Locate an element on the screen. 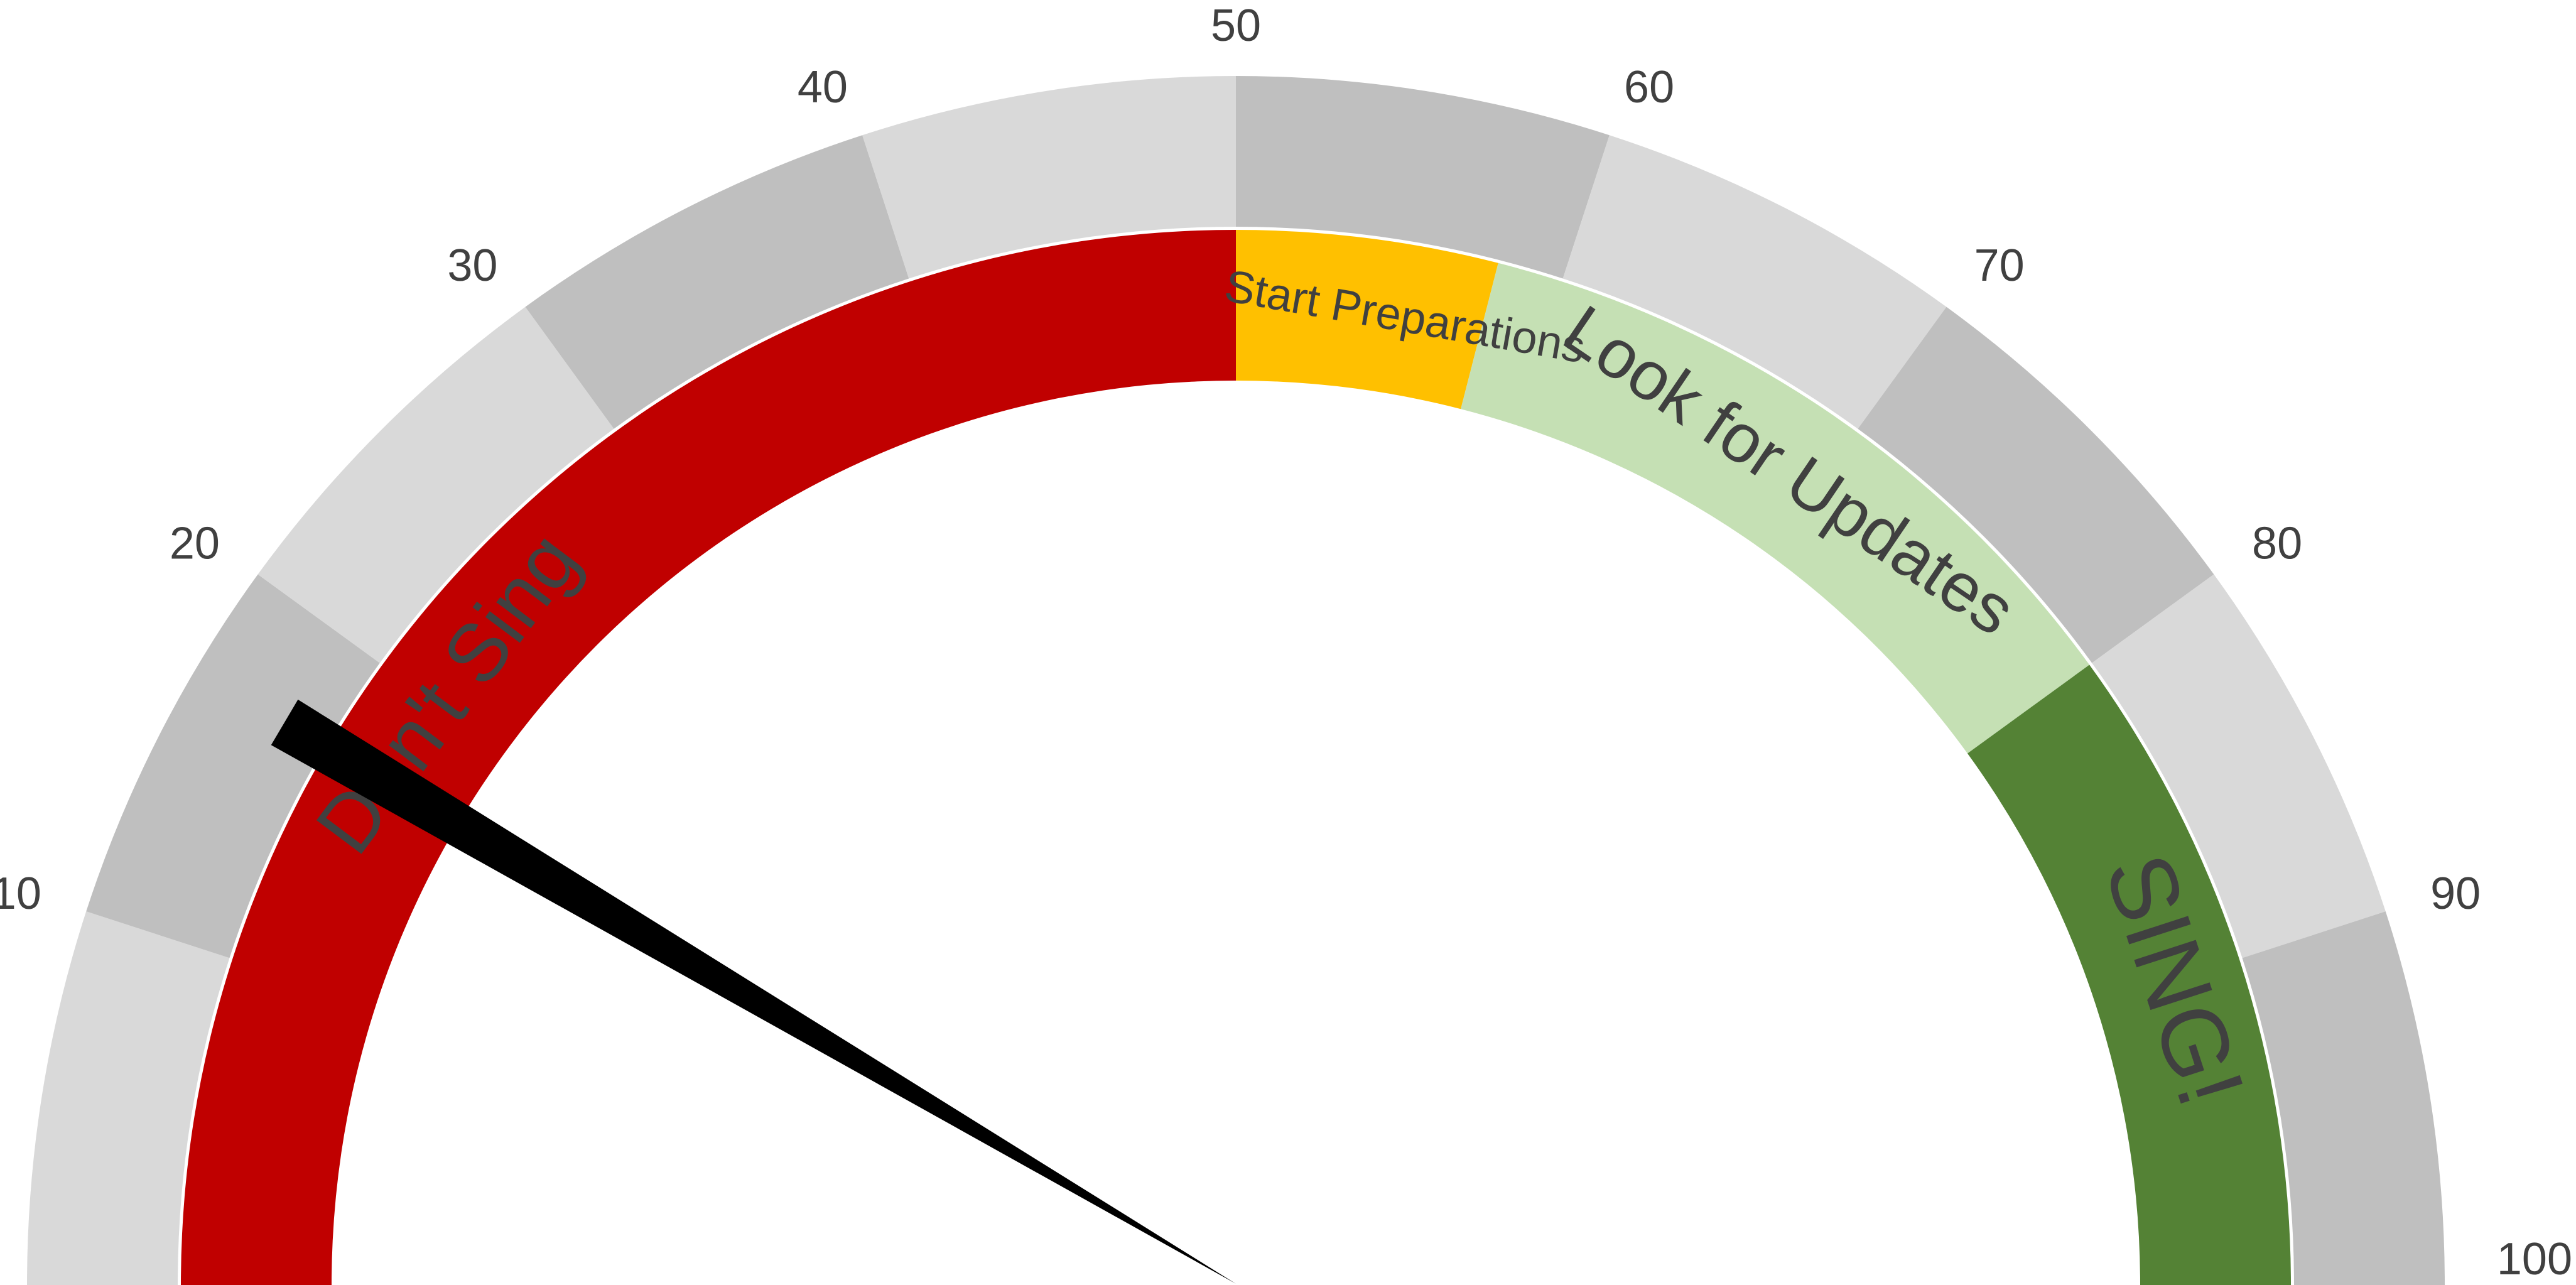  tick-label: 30 is located at coordinates (472, 266).